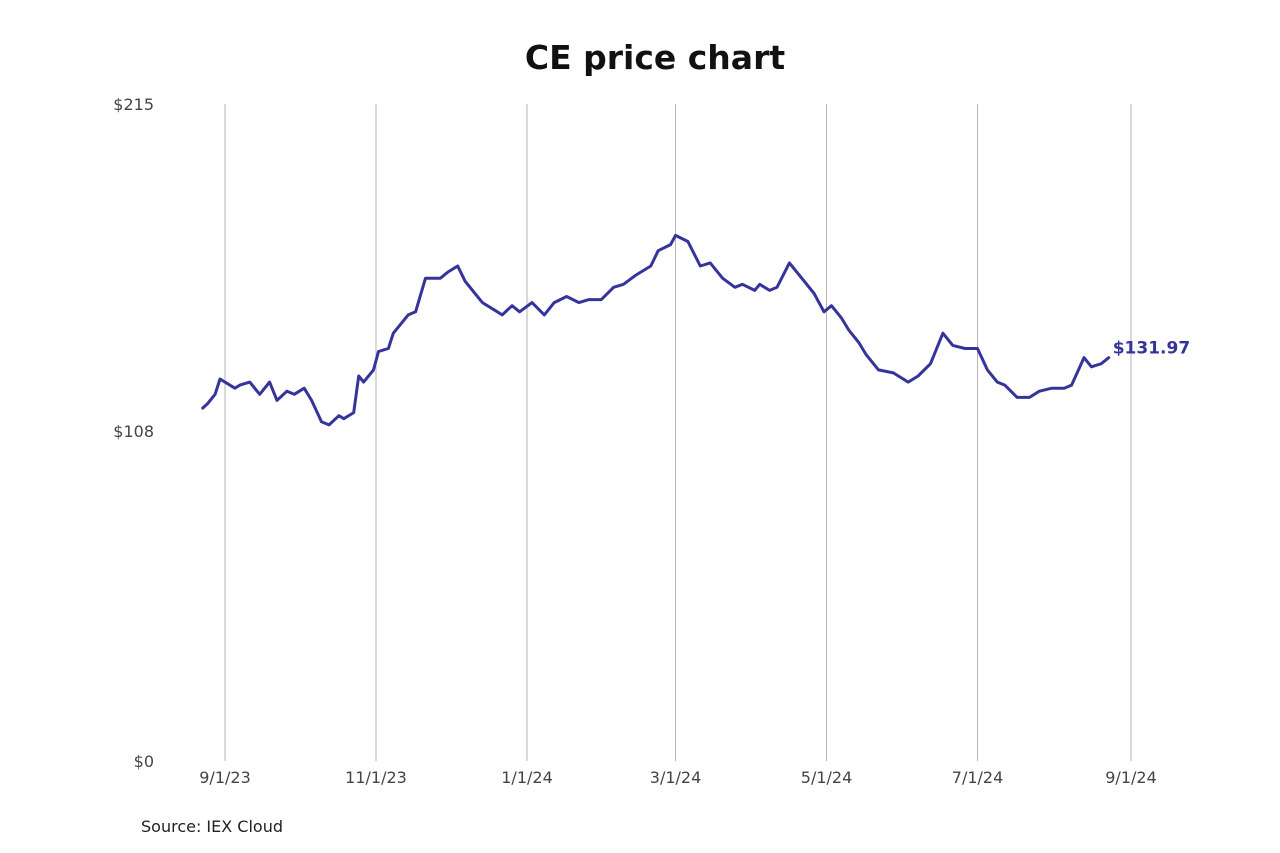 This screenshot has width=1280, height=853. I want to click on x-tick-label: 3/1/24, so click(676, 777).